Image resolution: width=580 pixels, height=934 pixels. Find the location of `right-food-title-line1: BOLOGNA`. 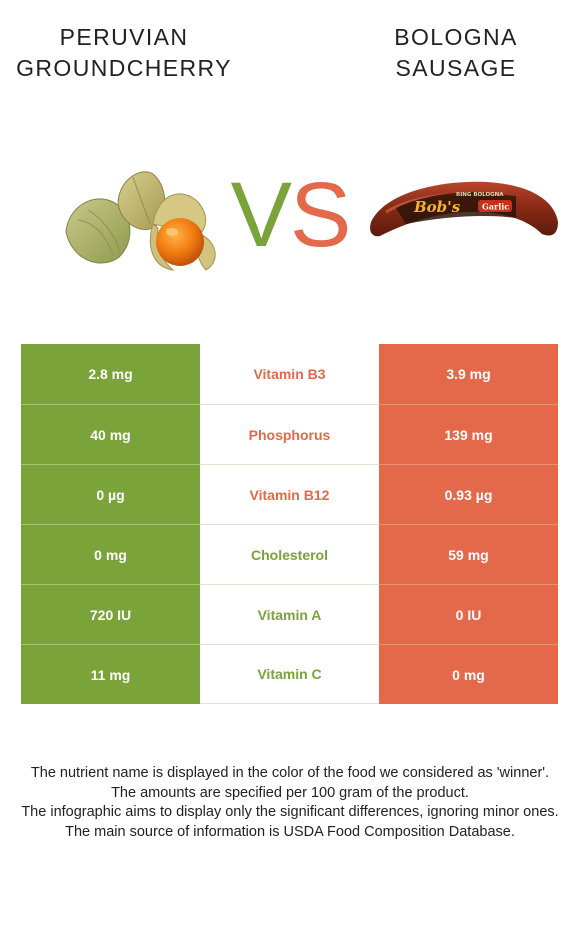

right-food-title-line1: BOLOGNA is located at coordinates (456, 37).